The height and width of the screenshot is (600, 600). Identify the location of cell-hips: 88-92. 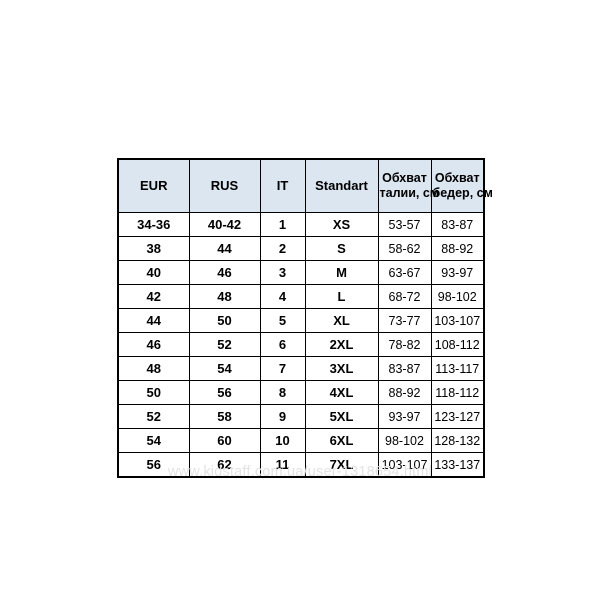
(457, 248).